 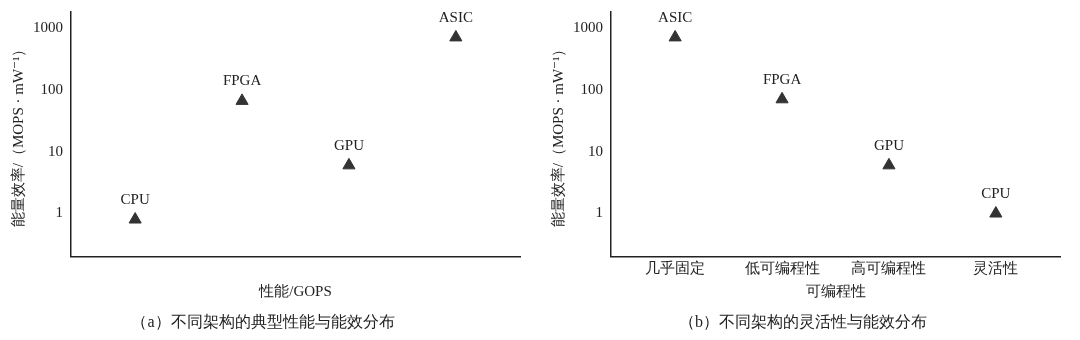 What do you see at coordinates (889, 267) in the screenshot?
I see `x-tick-label: 高可编程性` at bounding box center [889, 267].